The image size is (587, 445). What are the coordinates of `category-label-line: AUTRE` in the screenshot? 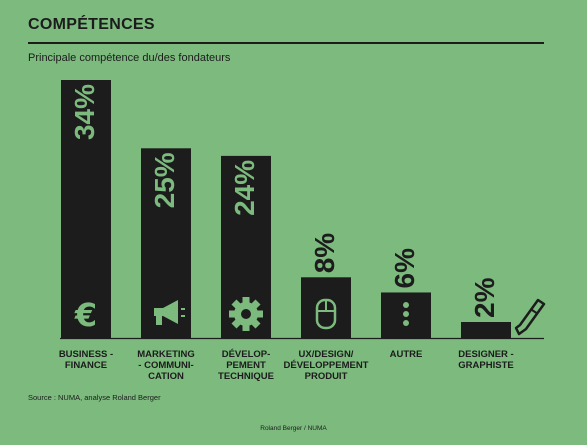 It's located at (406, 354).